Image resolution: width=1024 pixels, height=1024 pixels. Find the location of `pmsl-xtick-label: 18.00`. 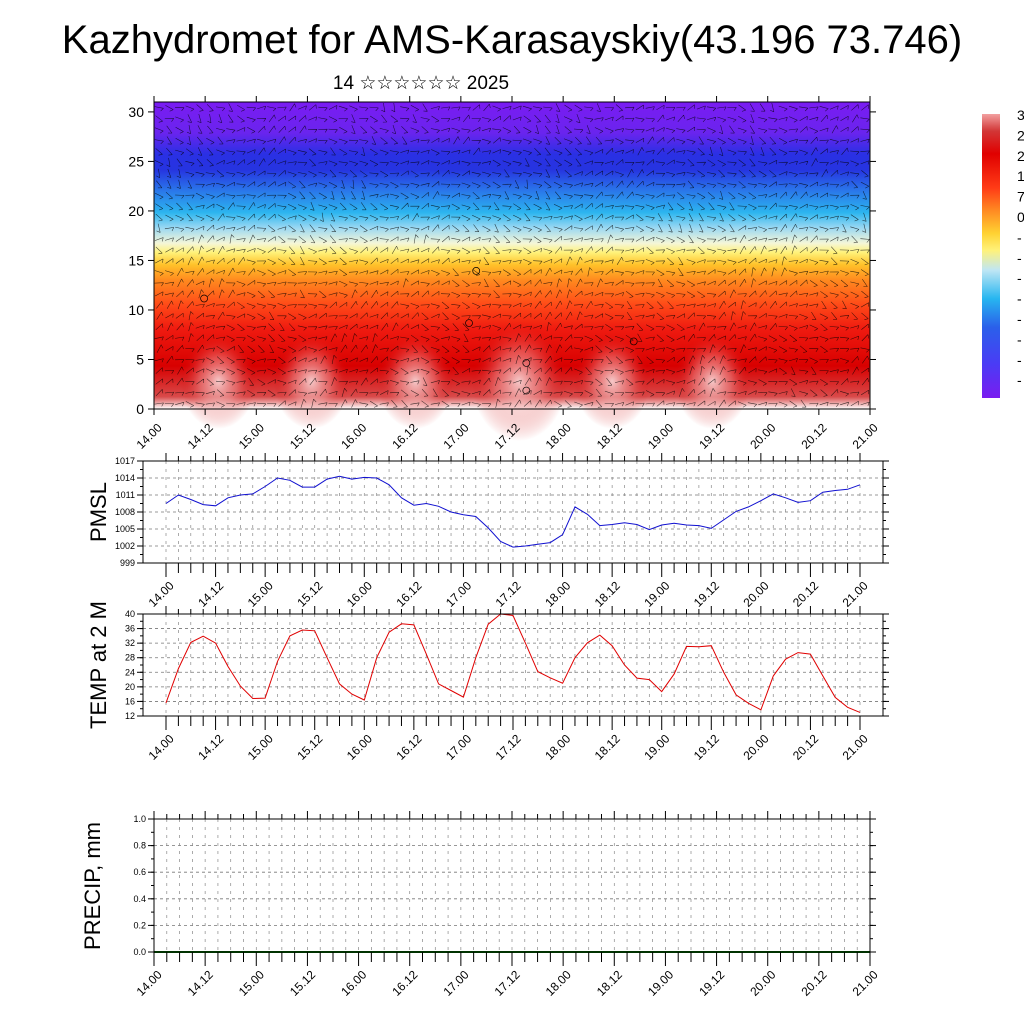

pmsl-xtick-label: 18.00 is located at coordinates (557, 593).